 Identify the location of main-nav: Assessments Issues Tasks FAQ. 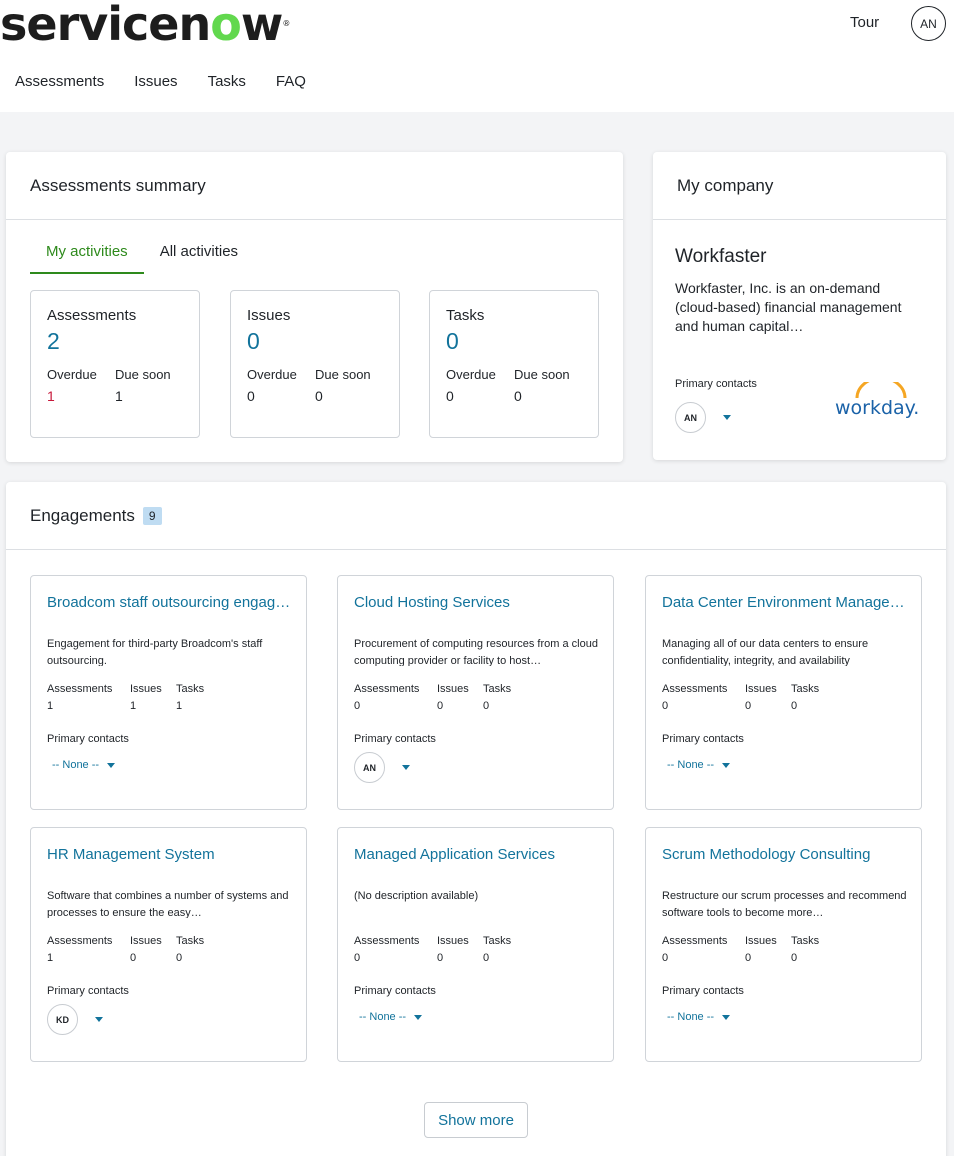
(175, 81).